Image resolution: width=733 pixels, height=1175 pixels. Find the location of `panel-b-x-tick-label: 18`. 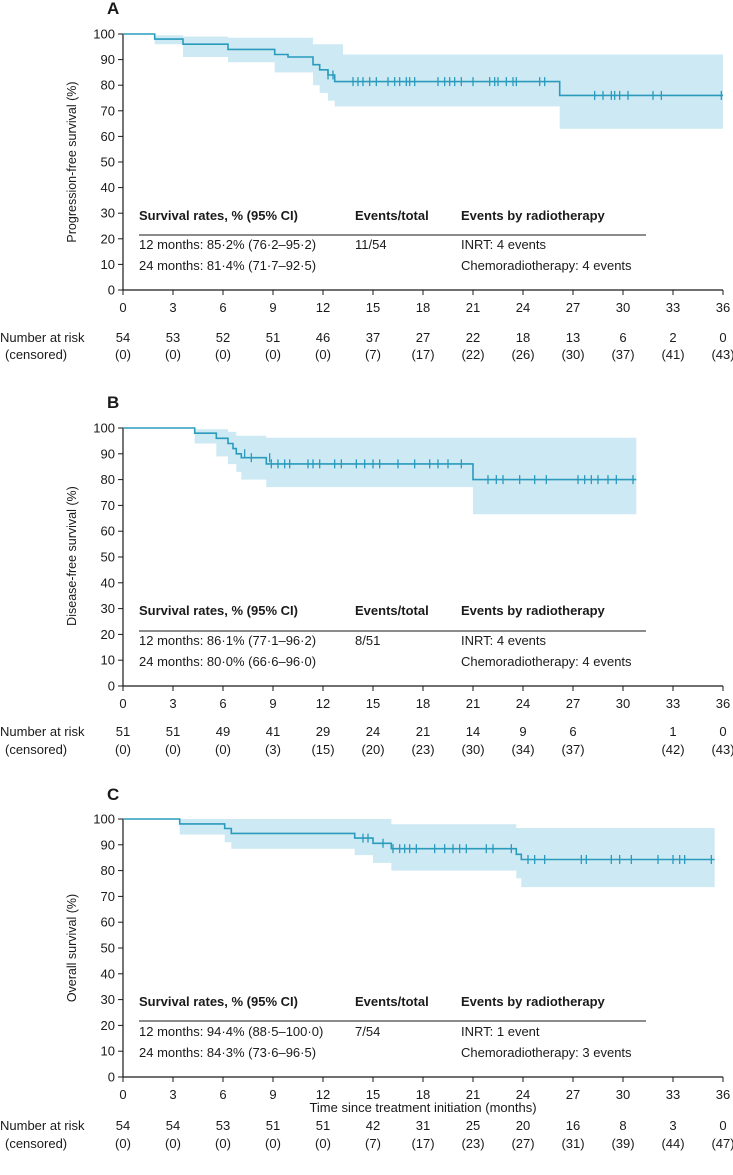

panel-b-x-tick-label: 18 is located at coordinates (423, 703).